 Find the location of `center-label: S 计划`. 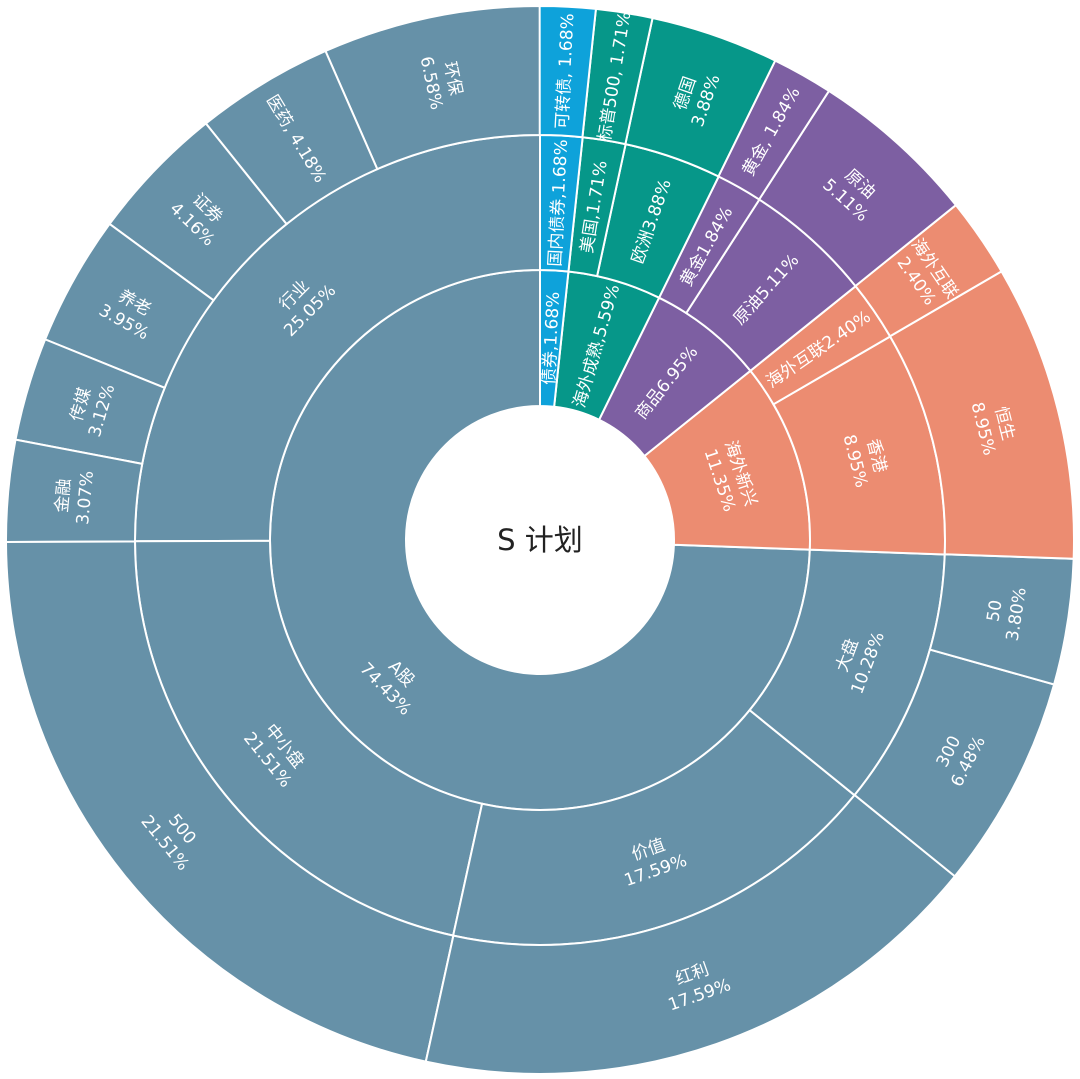

center-label: S 计划 is located at coordinates (540, 540).